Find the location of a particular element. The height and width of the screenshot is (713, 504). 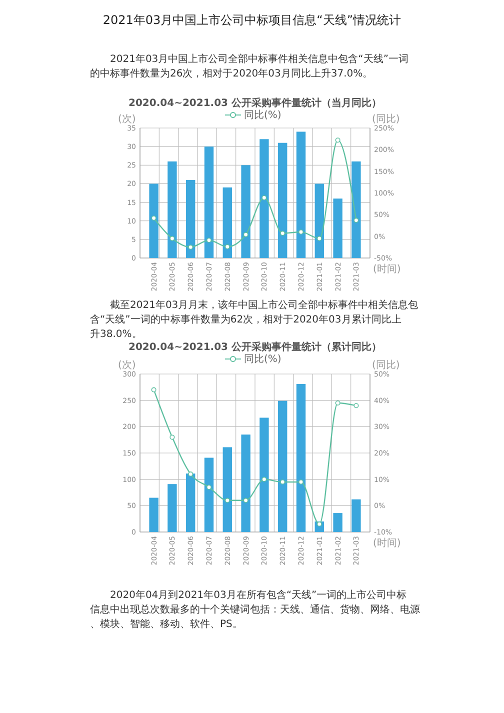

chart-title: 2020.04~2021.03 公开采购事件量统计（当月同比） is located at coordinates (255, 103).